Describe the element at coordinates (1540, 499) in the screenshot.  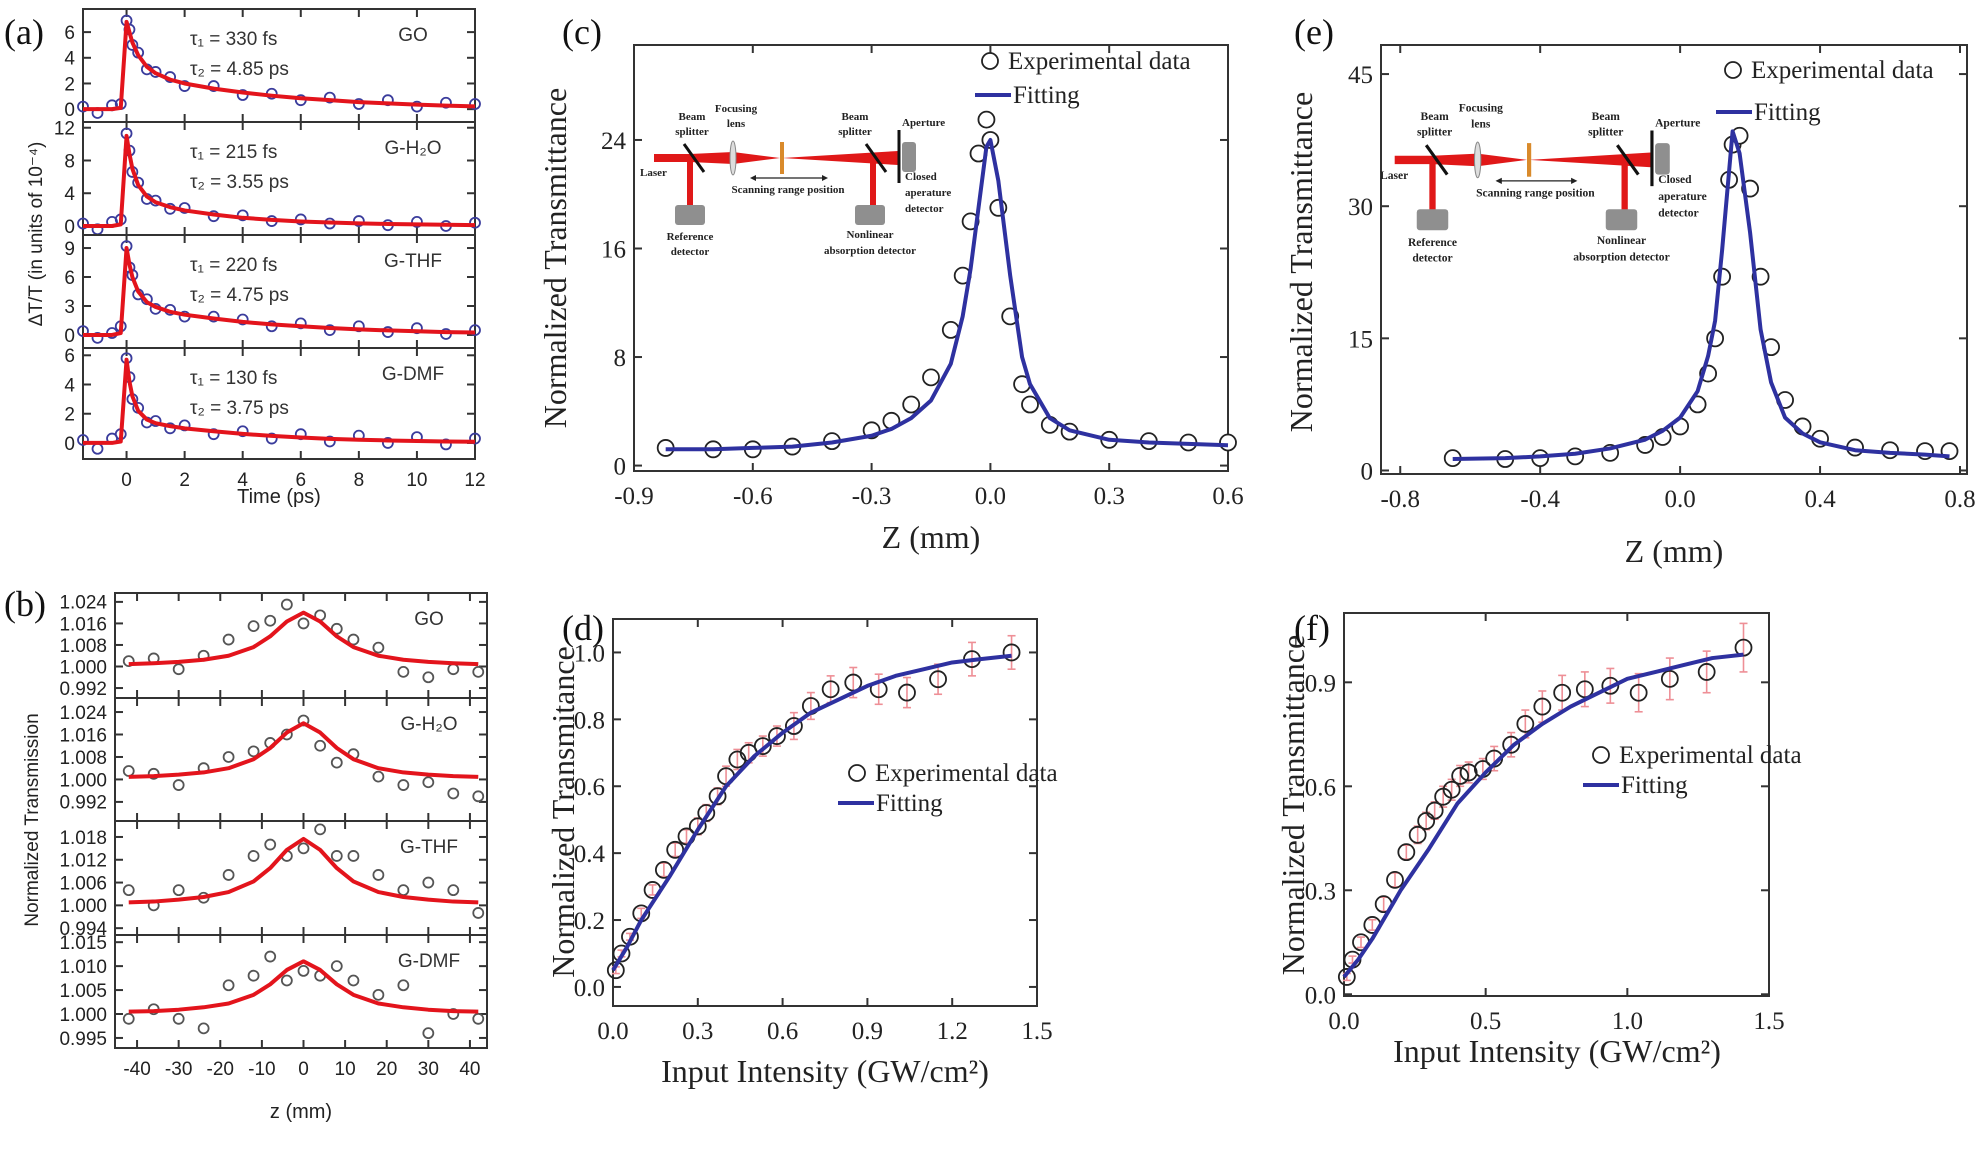
I see `x-tick-label: -0.4` at that location.